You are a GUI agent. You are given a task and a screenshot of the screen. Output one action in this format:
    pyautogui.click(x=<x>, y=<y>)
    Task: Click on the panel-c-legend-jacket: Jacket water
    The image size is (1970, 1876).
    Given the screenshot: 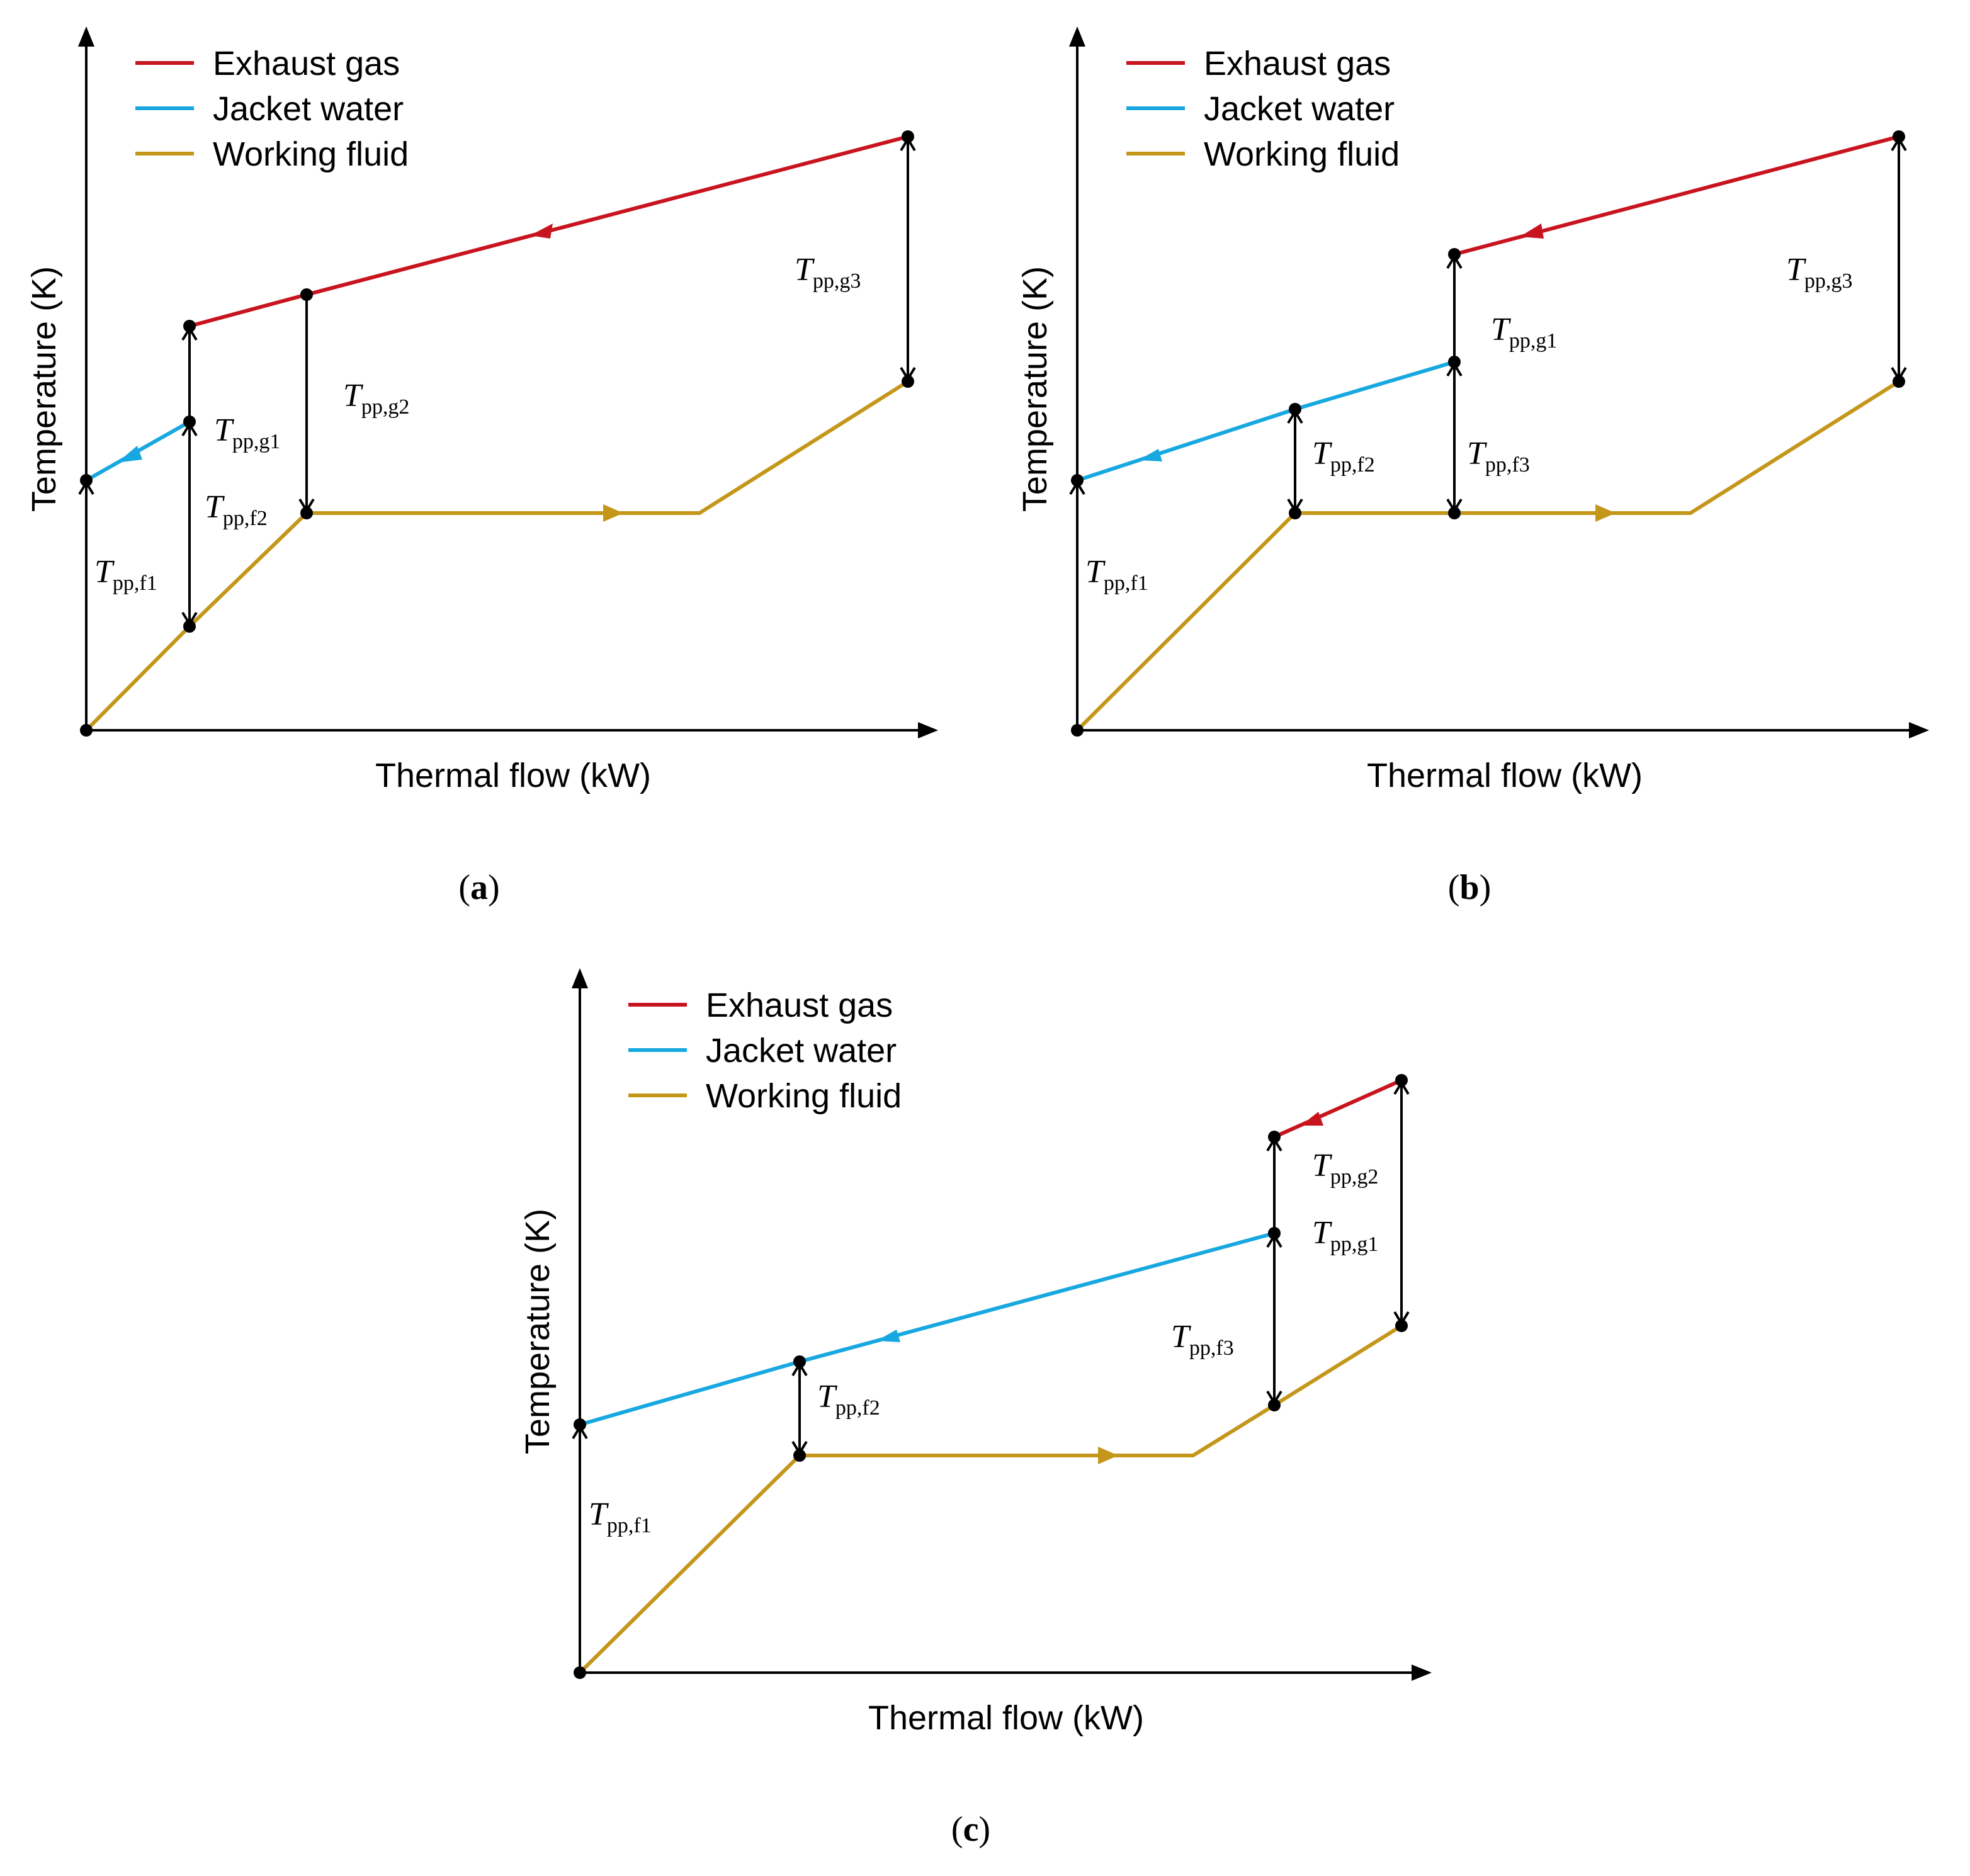 What is the action you would take?
    pyautogui.click(x=801, y=1051)
    